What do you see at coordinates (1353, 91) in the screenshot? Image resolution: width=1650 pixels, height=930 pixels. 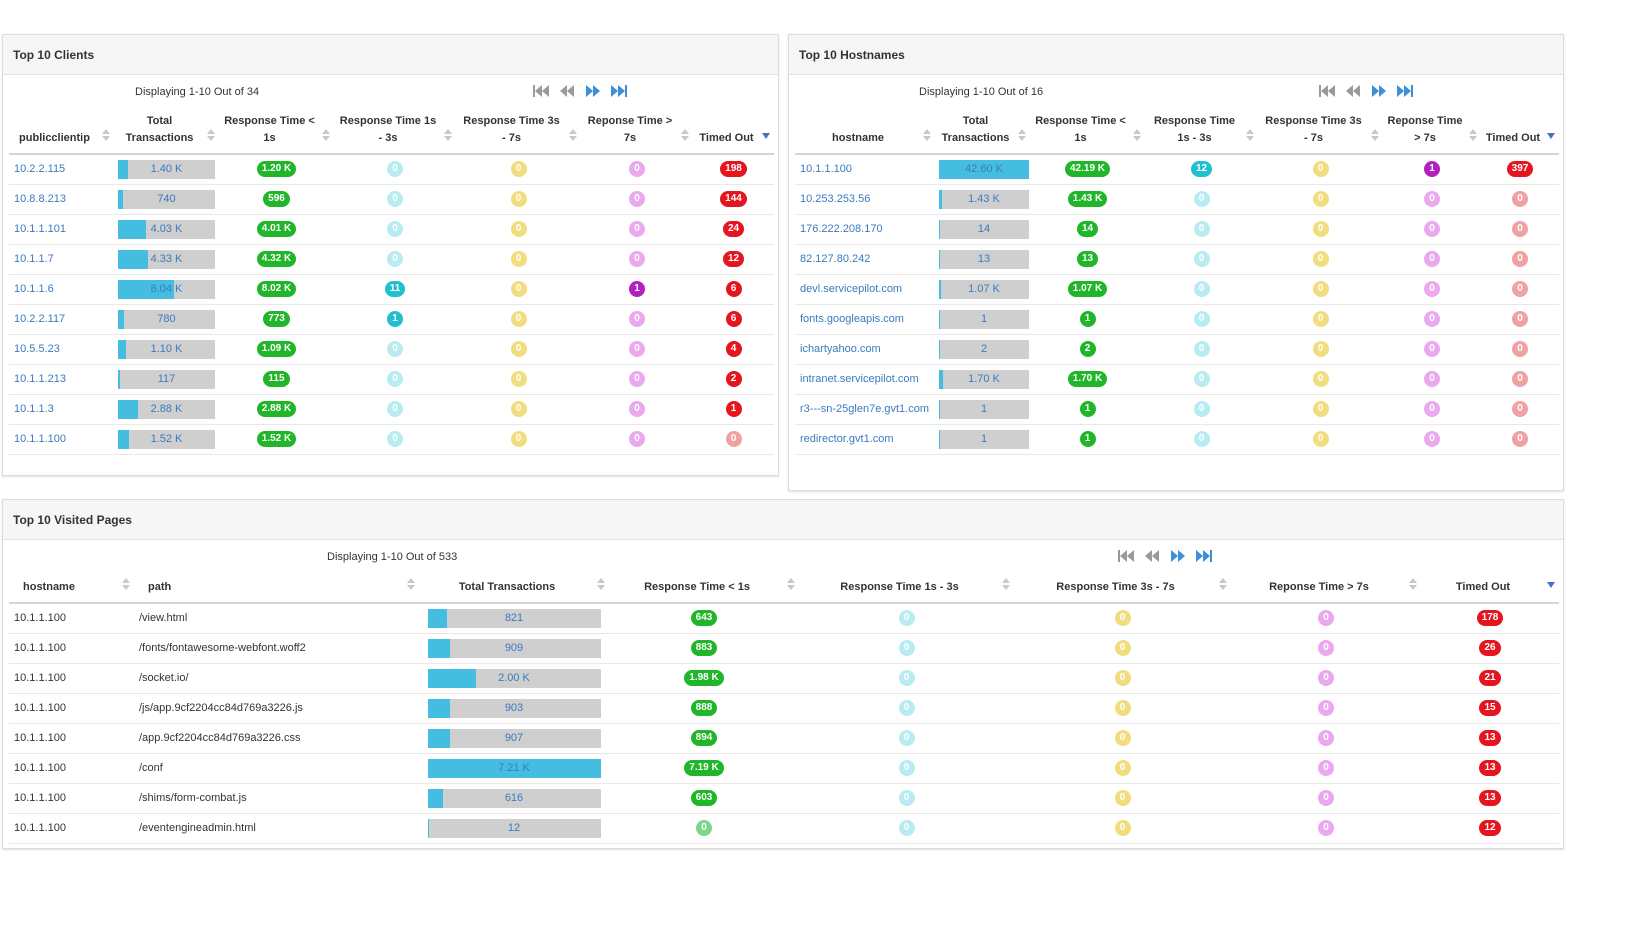 I see `hostnames-pager-prev-icon` at bounding box center [1353, 91].